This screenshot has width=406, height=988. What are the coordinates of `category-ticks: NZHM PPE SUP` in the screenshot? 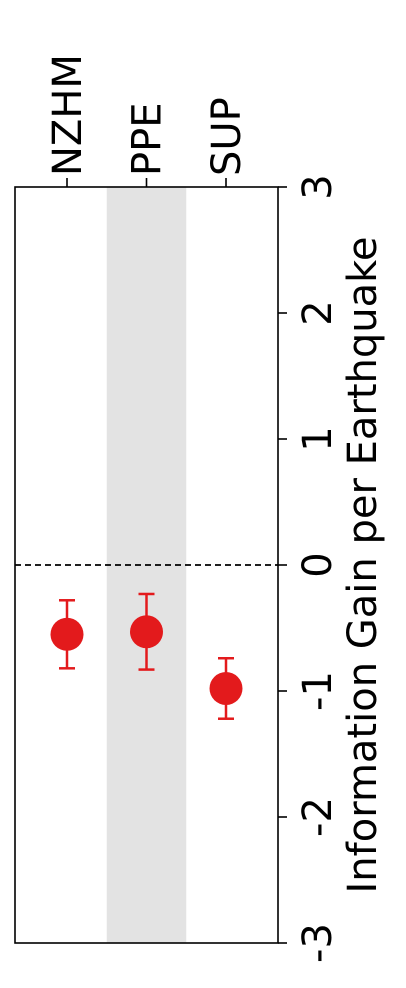 It's located at (147, 120).